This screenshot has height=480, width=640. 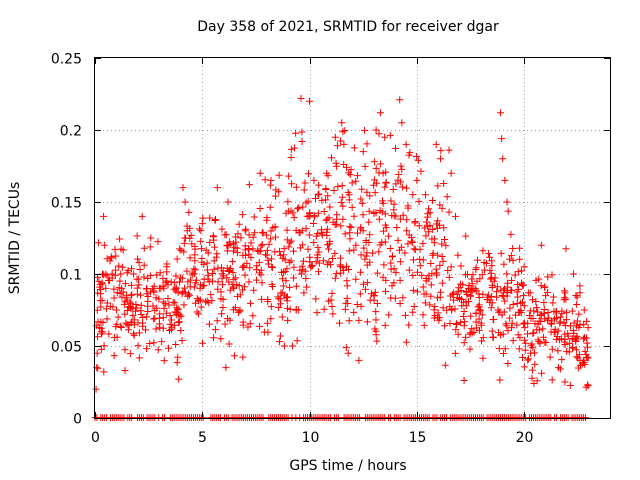 I want to click on x-tick-label: 5, so click(x=202, y=438).